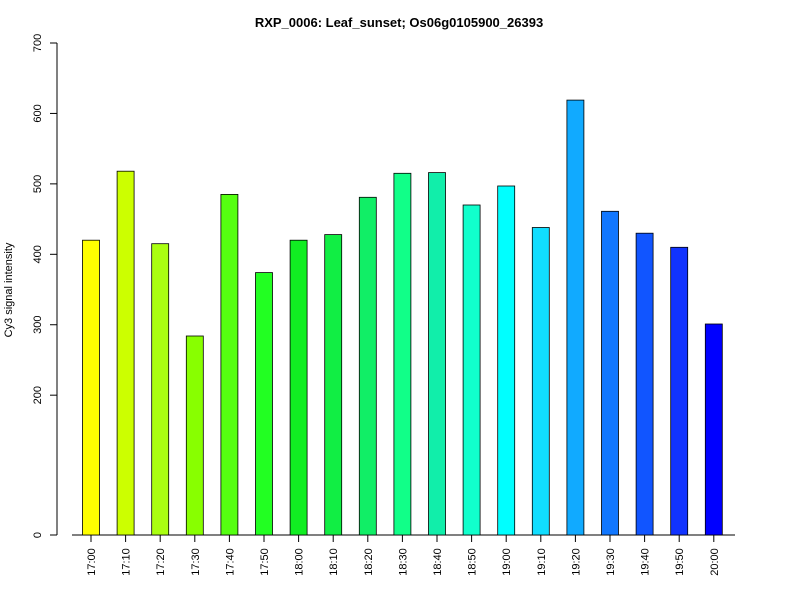 Image resolution: width=800 pixels, height=600 pixels. I want to click on x-tick-label: 18:20, so click(369, 562).